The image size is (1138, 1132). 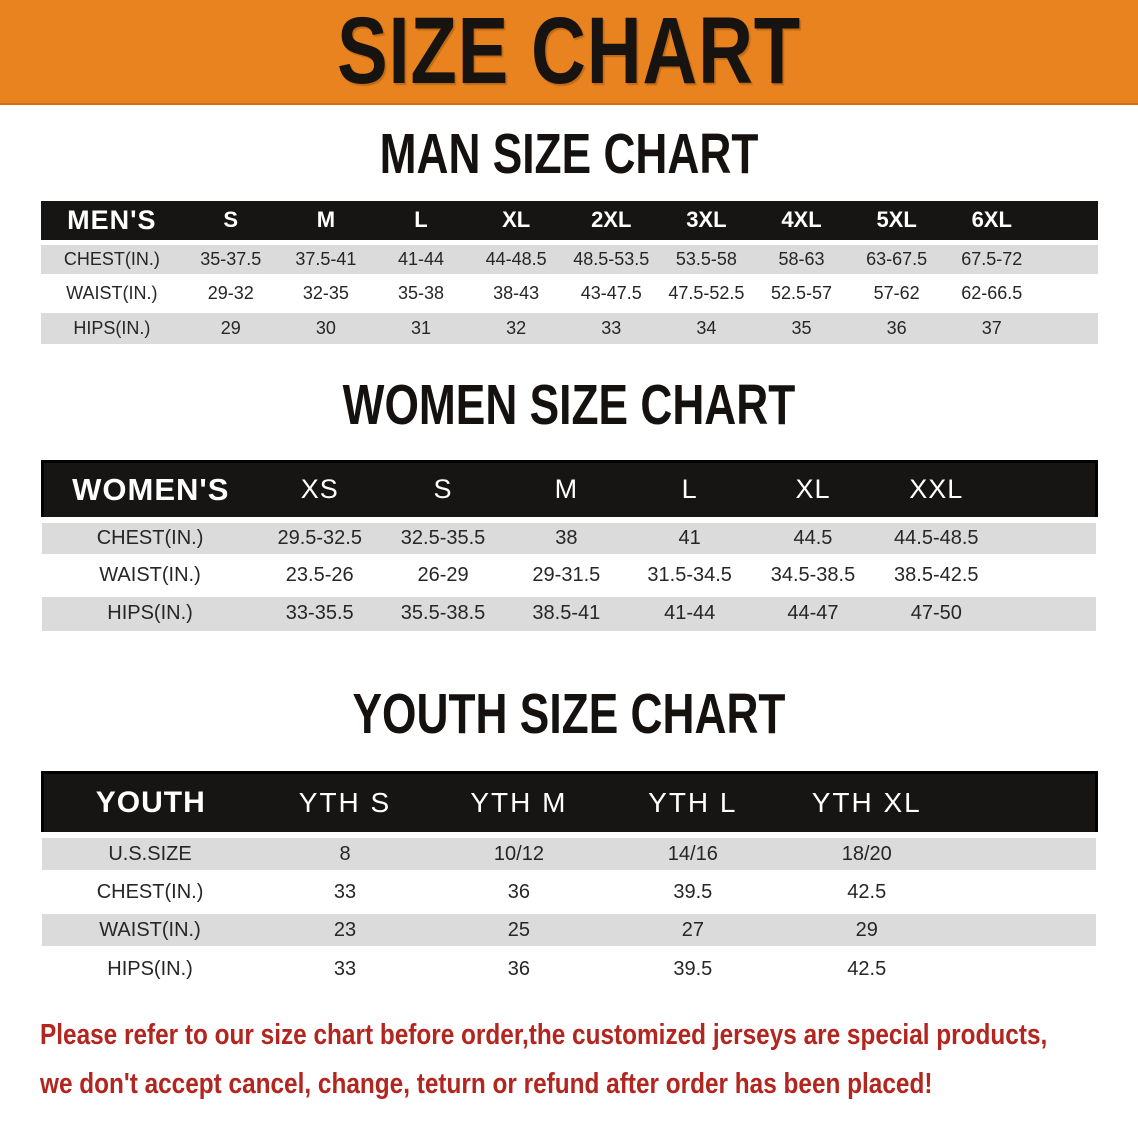 I want to click on table-row-chest-in: CHEST(IN.) 33 36 39.5 42.5, so click(x=569, y=890).